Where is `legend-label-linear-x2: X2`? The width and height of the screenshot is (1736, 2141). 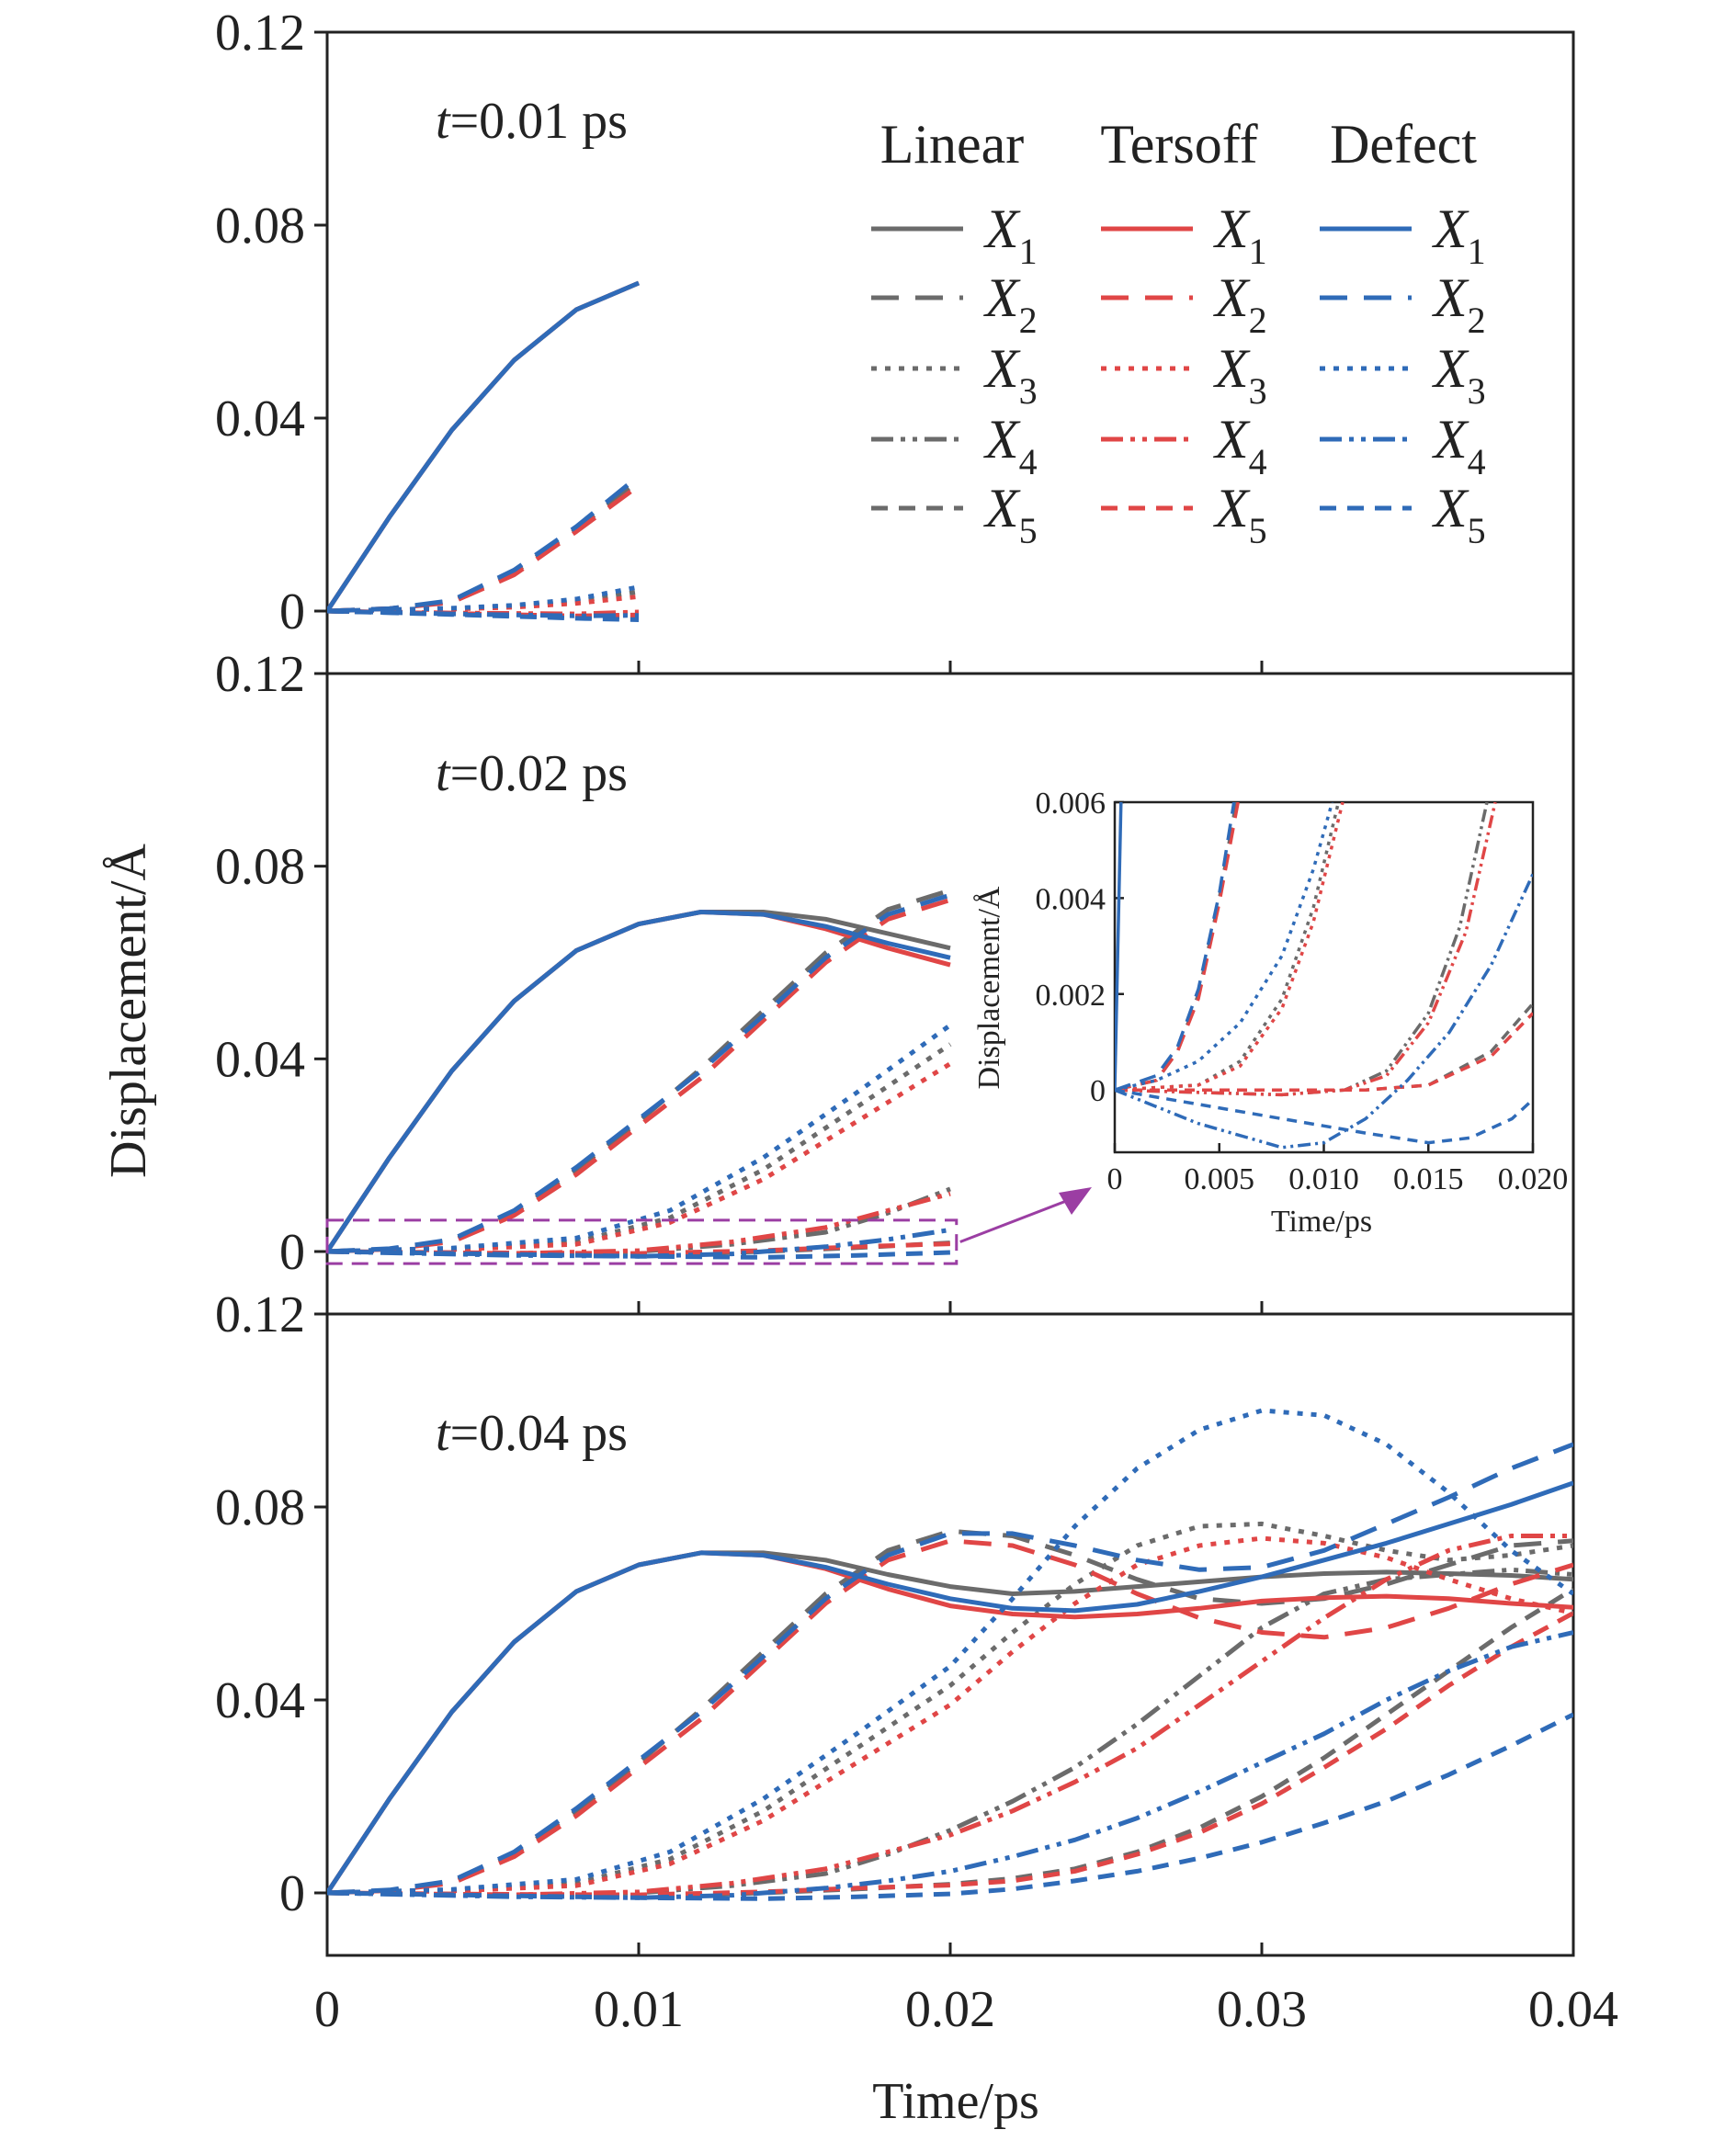 legend-label-linear-x2: X2 is located at coordinates (1011, 304).